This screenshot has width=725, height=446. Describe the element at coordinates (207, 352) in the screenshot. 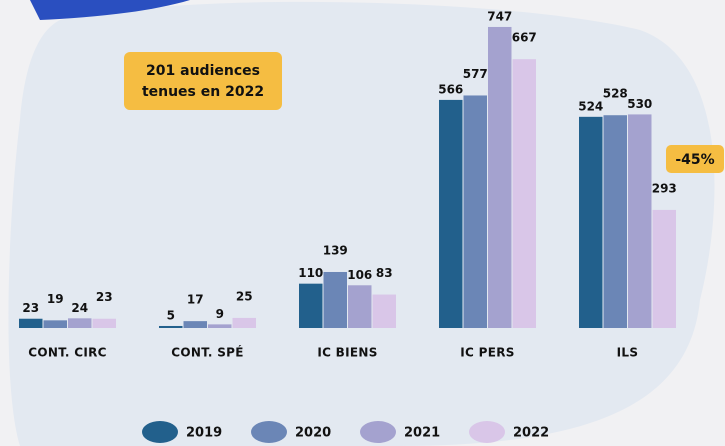

I see `x-tick-label: CONT. SPÉ` at that location.